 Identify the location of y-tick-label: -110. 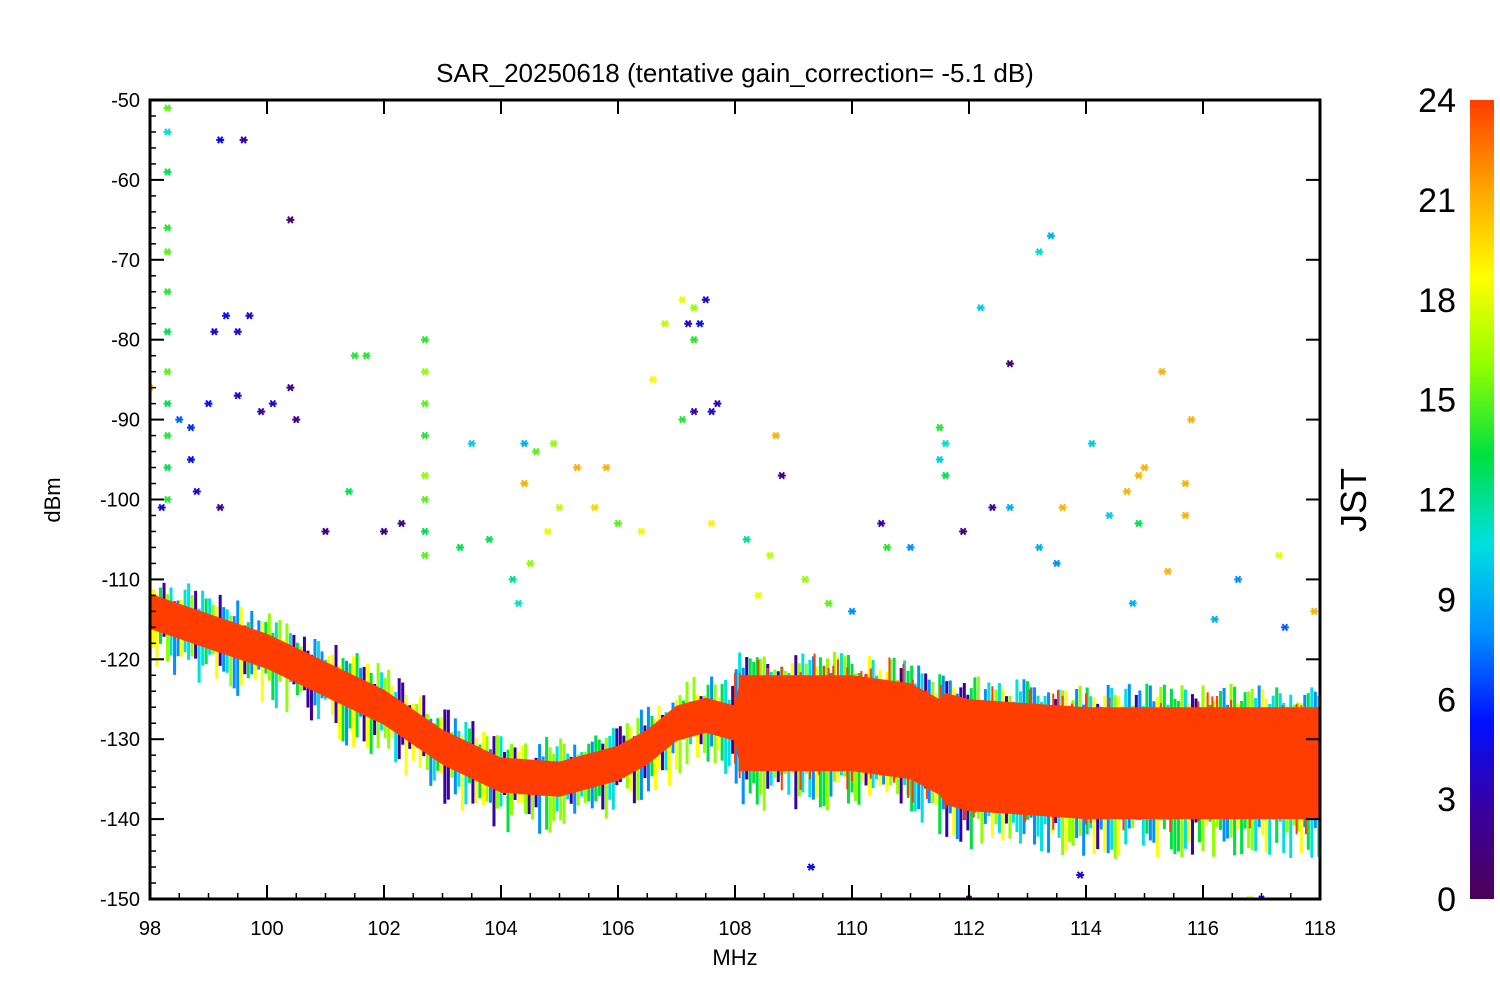
(120, 580).